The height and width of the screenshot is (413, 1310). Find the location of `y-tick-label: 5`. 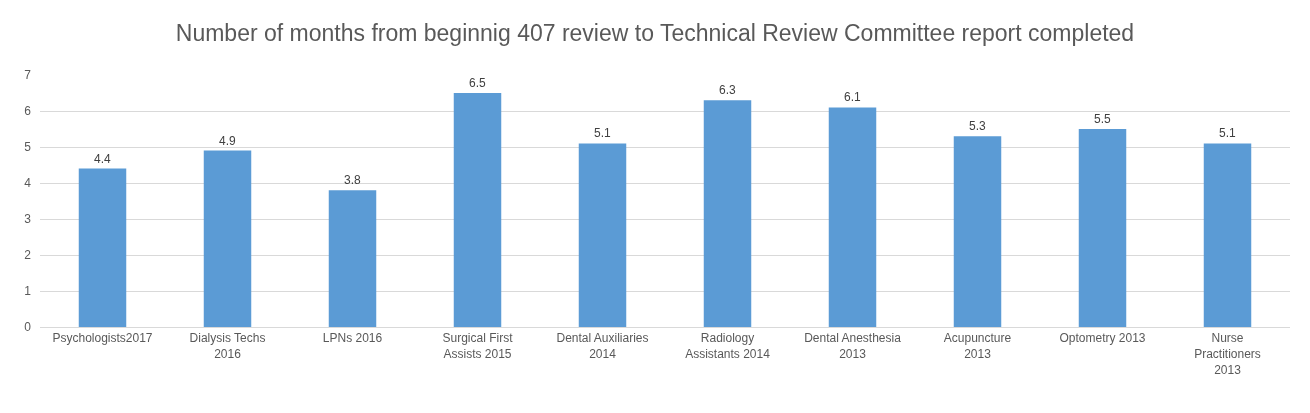

y-tick-label: 5 is located at coordinates (28, 147).